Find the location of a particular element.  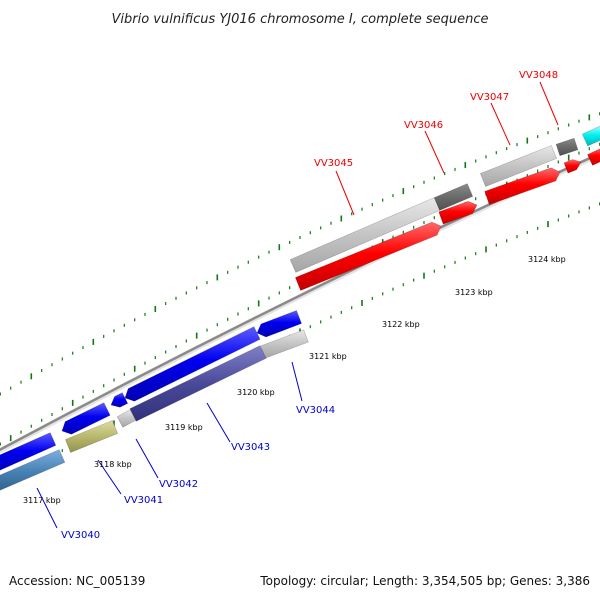

scale-label-3118: 3118 kbp is located at coordinates (113, 464).